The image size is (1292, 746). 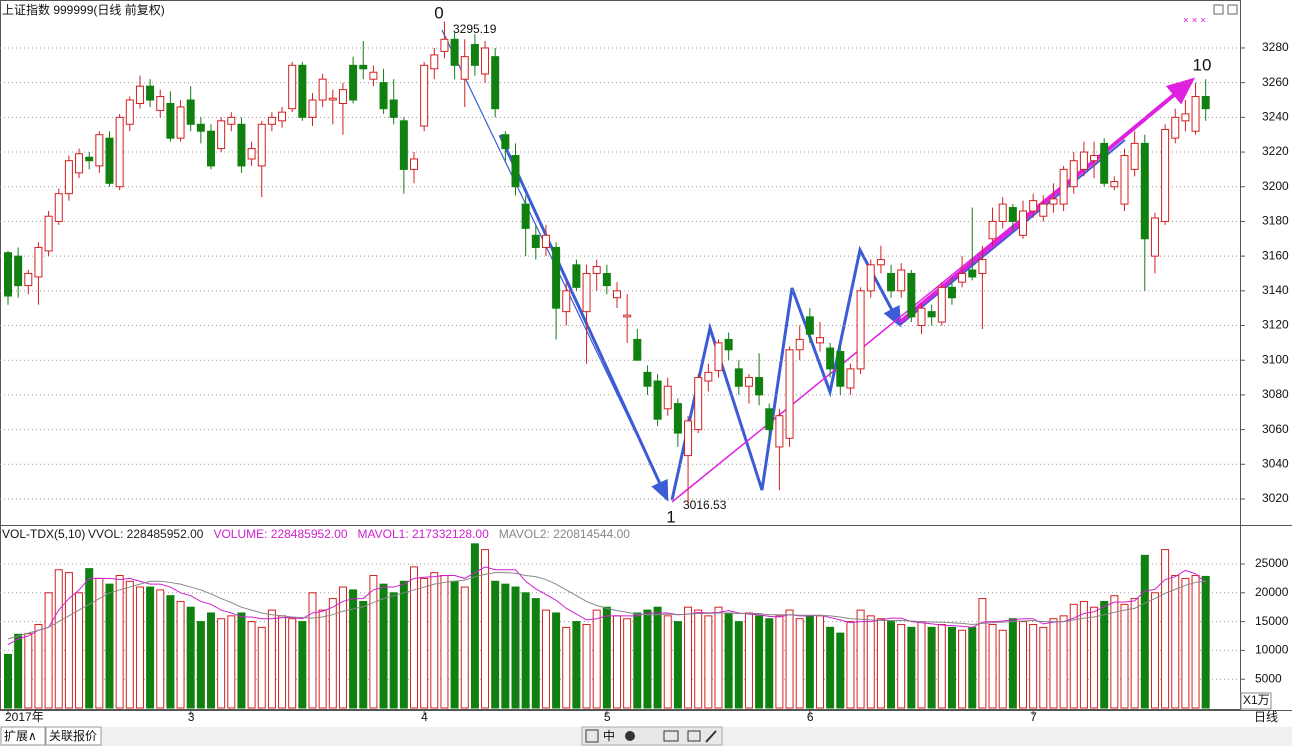 What do you see at coordinates (609, 735) in the screenshot?
I see `toolbar-text: 中` at bounding box center [609, 735].